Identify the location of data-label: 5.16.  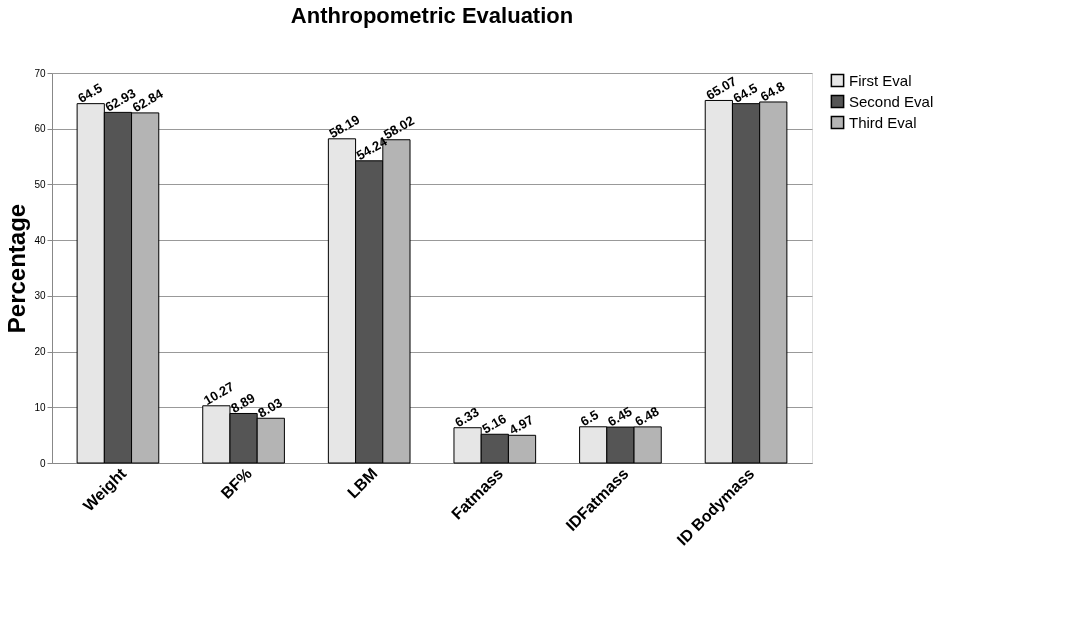
(494, 423).